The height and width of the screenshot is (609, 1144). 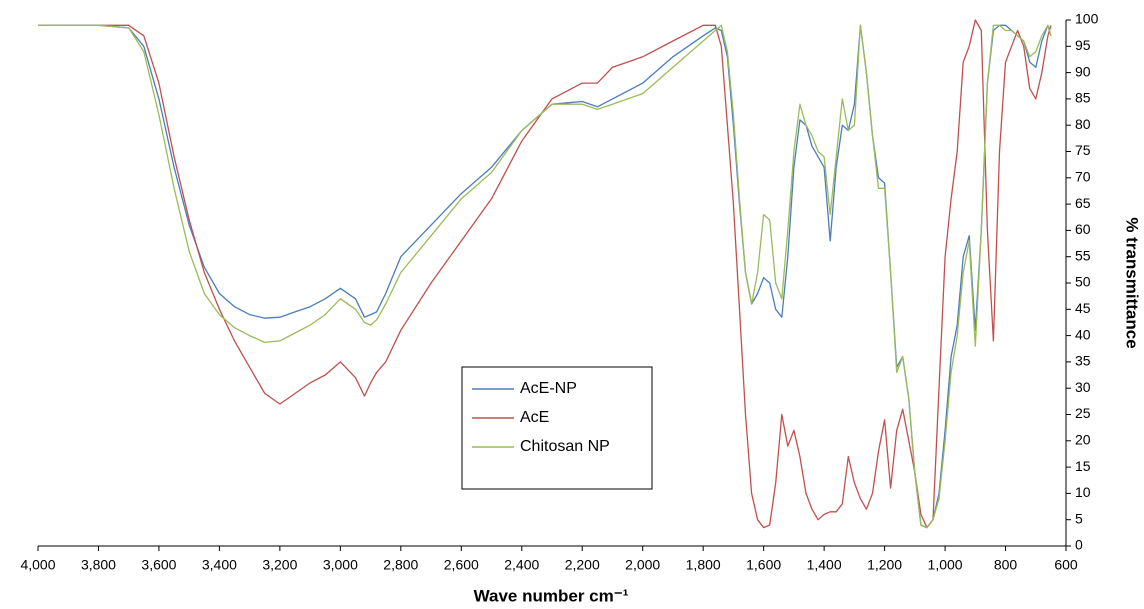 What do you see at coordinates (1079, 545) in the screenshot?
I see `y-tick-label: 0` at bounding box center [1079, 545].